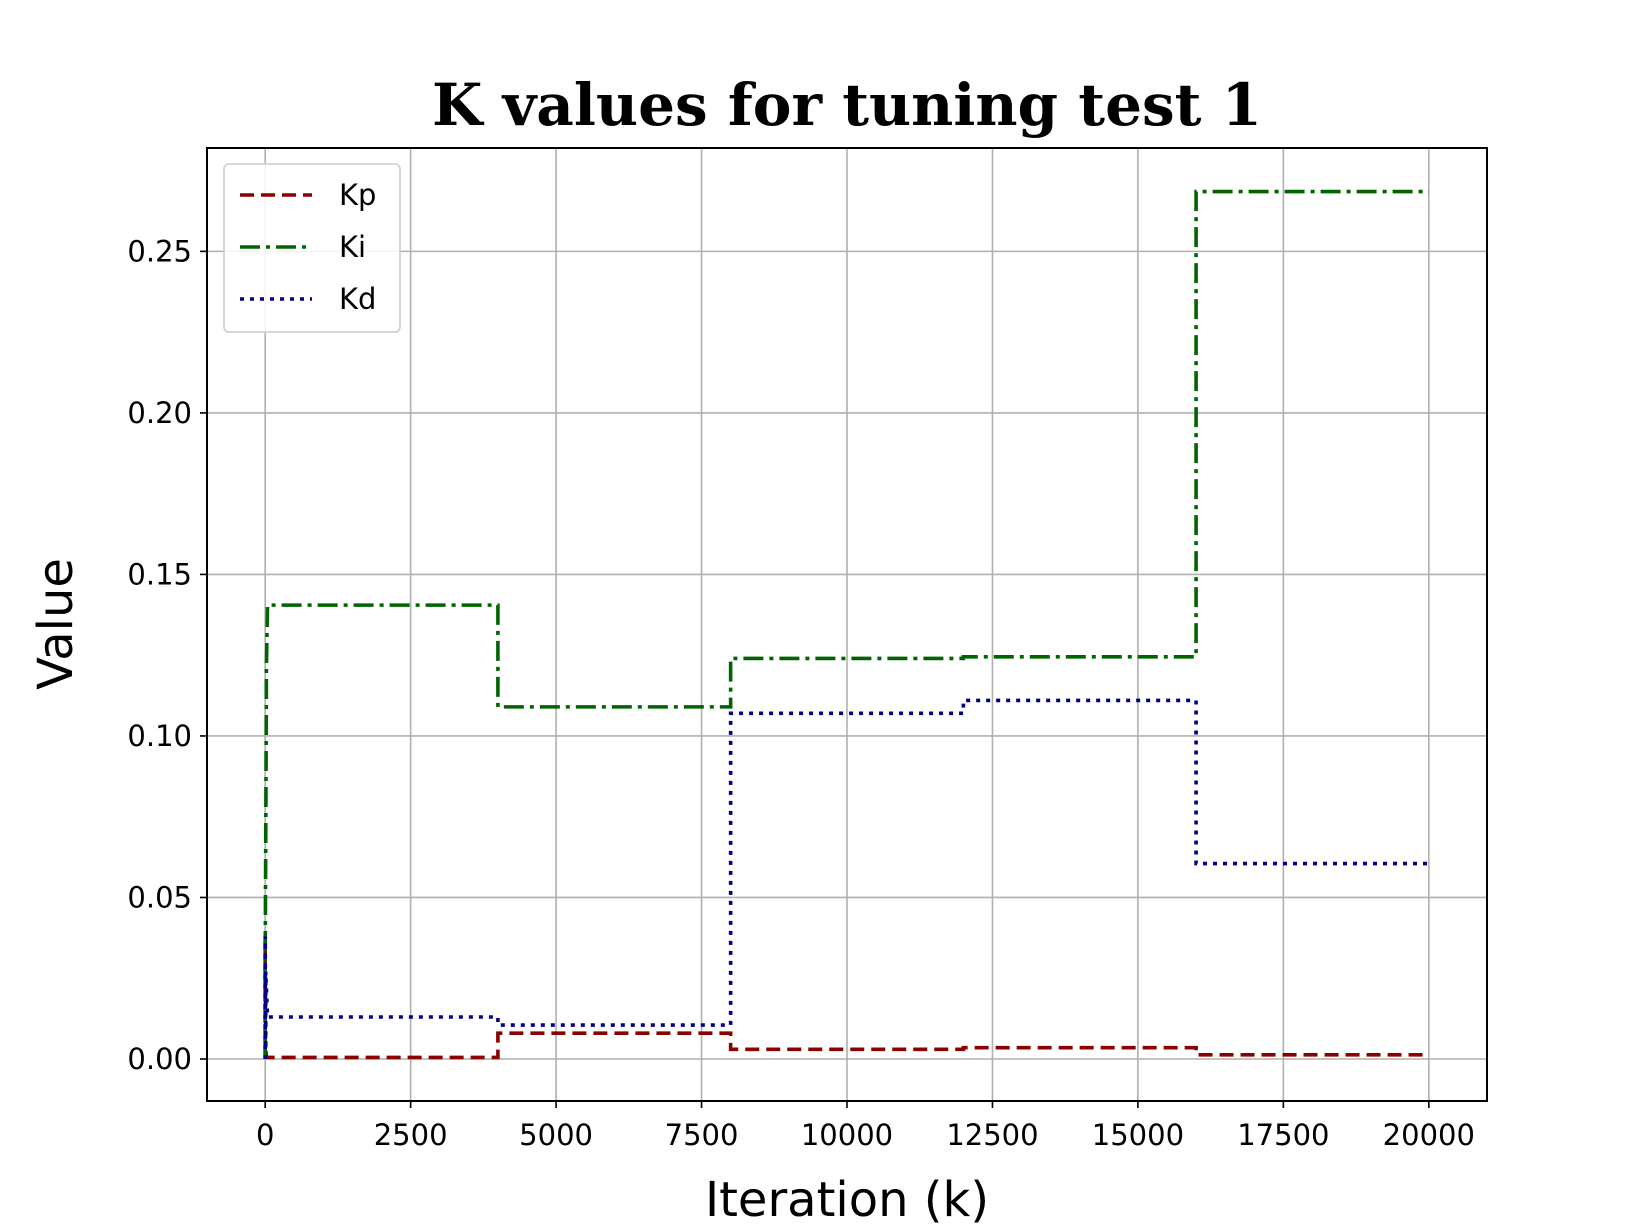 Image resolution: width=1638 pixels, height=1228 pixels. I want to click on x-tick-label: 10000, so click(847, 1135).